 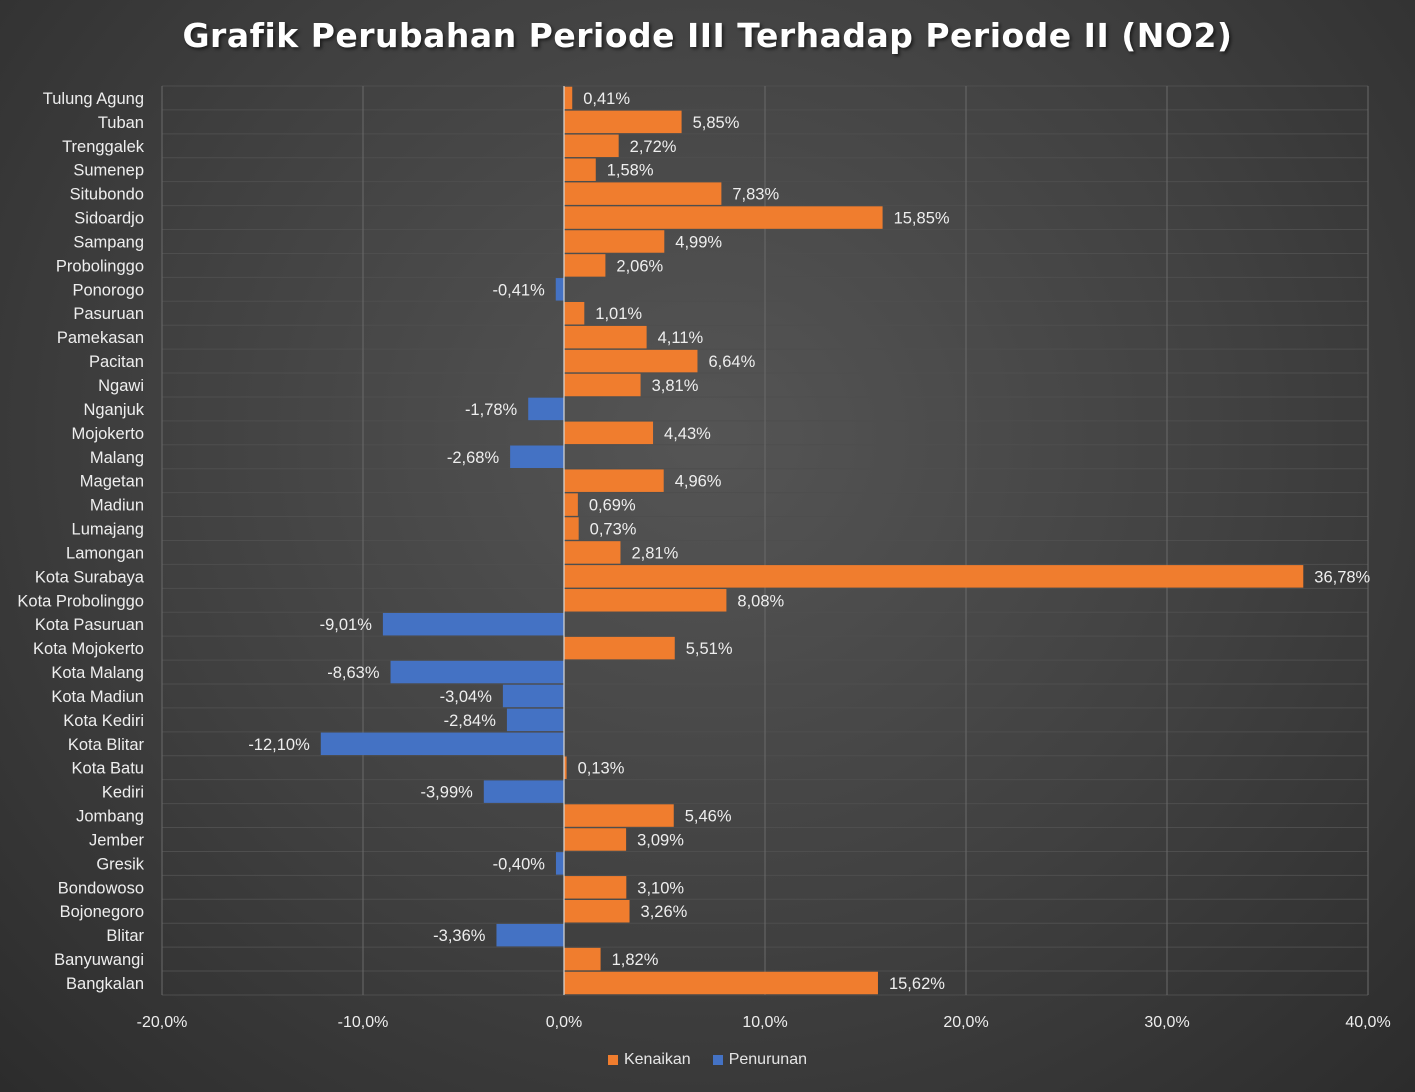 What do you see at coordinates (708, 817) in the screenshot?
I see `data-label: 5,46%` at bounding box center [708, 817].